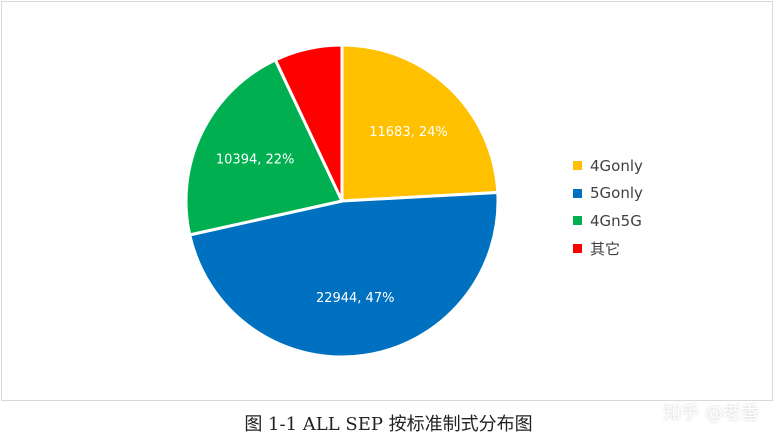 The width and height of the screenshot is (777, 441). I want to click on pie-slice-其它, so click(308, 122).